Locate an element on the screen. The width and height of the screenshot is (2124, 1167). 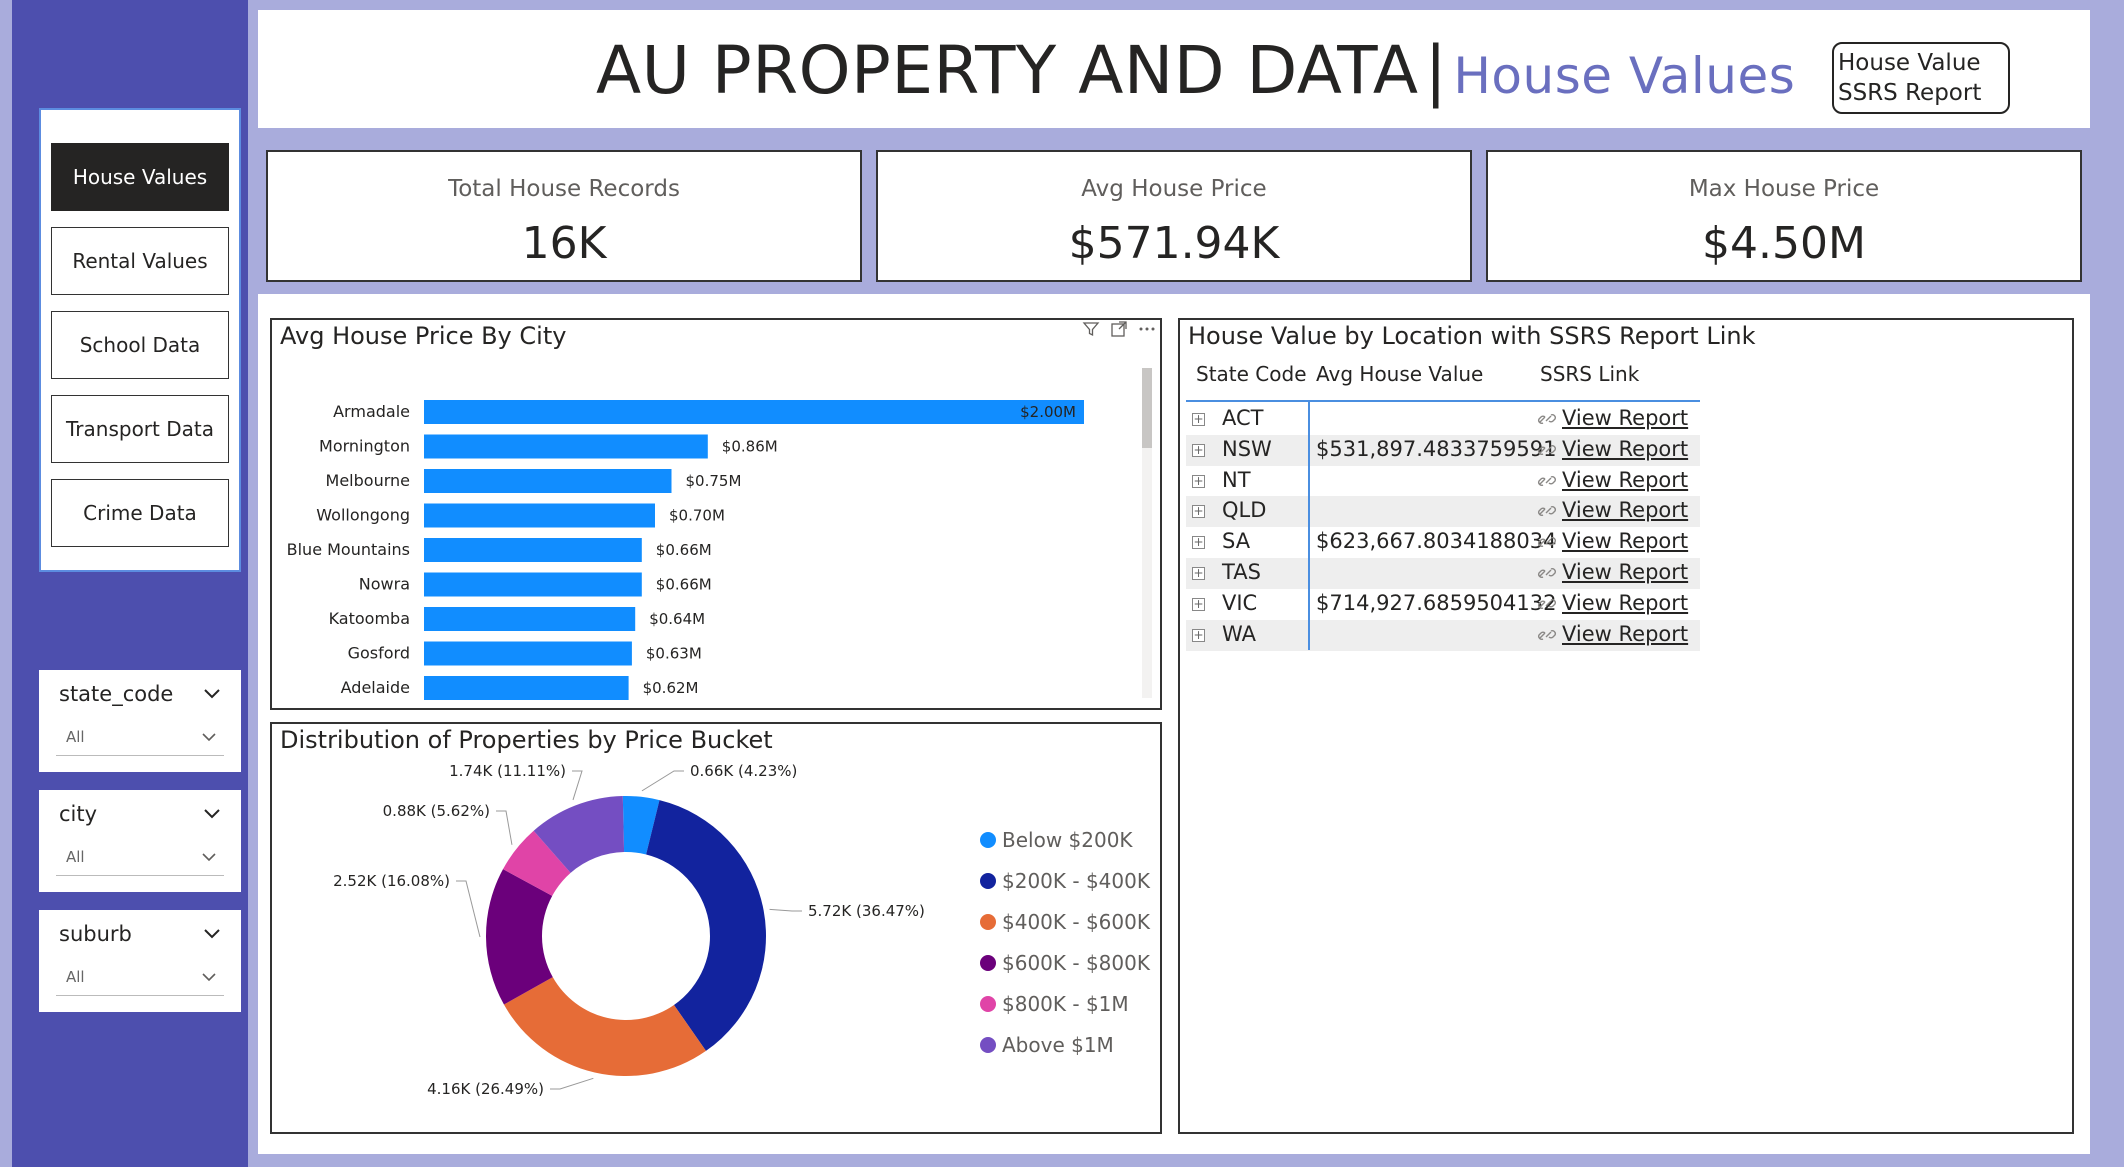
chart-title: Avg House Price By City is located at coordinates (423, 336).